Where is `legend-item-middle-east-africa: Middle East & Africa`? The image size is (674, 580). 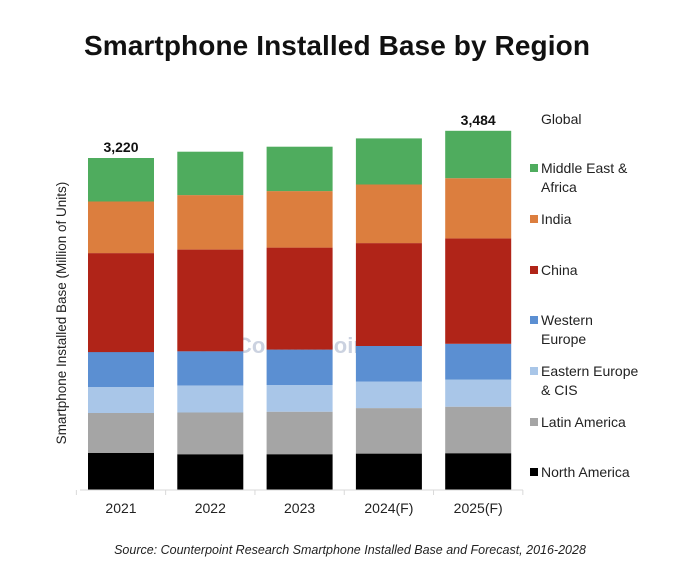 legend-item-middle-east-africa: Middle East & Africa is located at coordinates (579, 177).